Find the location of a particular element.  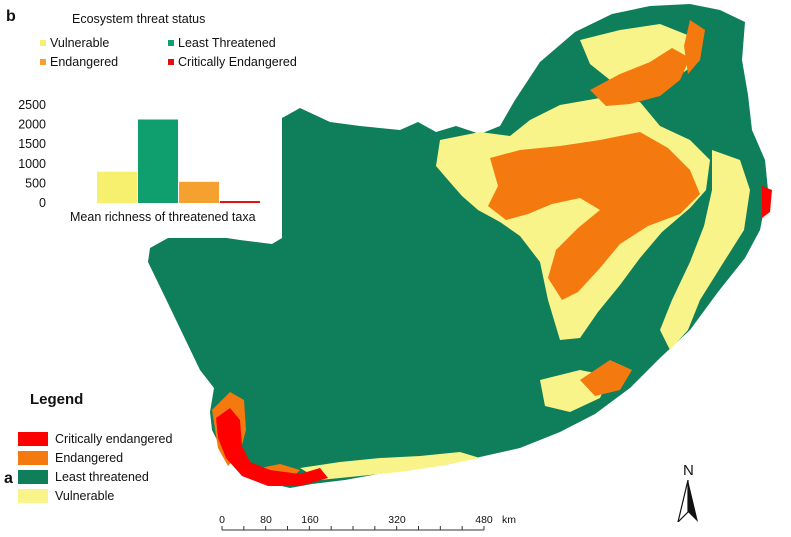

legend-label: Critically endangered is located at coordinates (114, 439).